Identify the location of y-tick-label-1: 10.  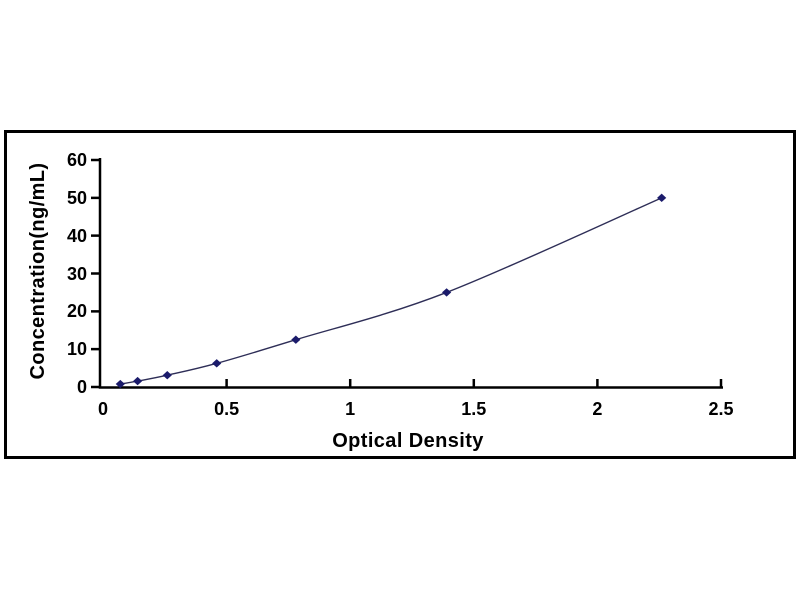
(76, 349).